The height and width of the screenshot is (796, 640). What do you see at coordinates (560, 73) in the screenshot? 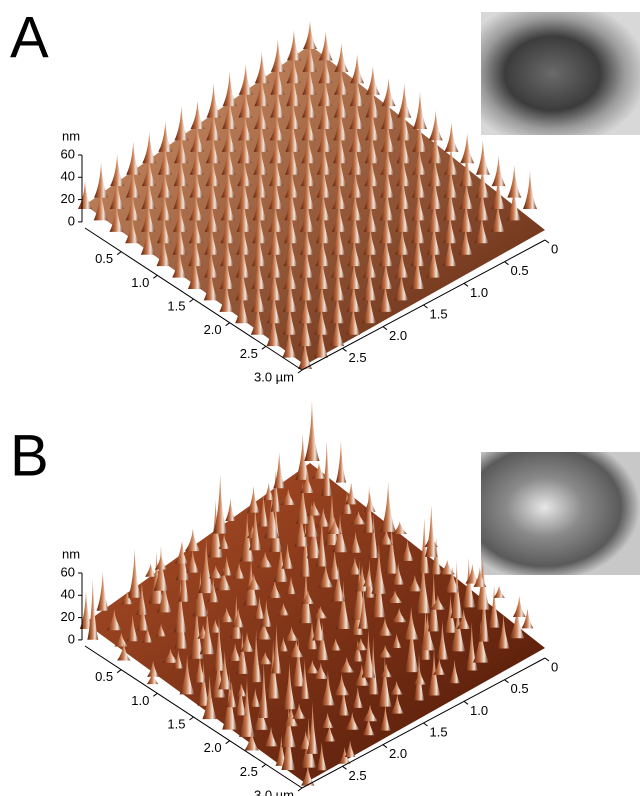
I see `inset-photo` at bounding box center [560, 73].